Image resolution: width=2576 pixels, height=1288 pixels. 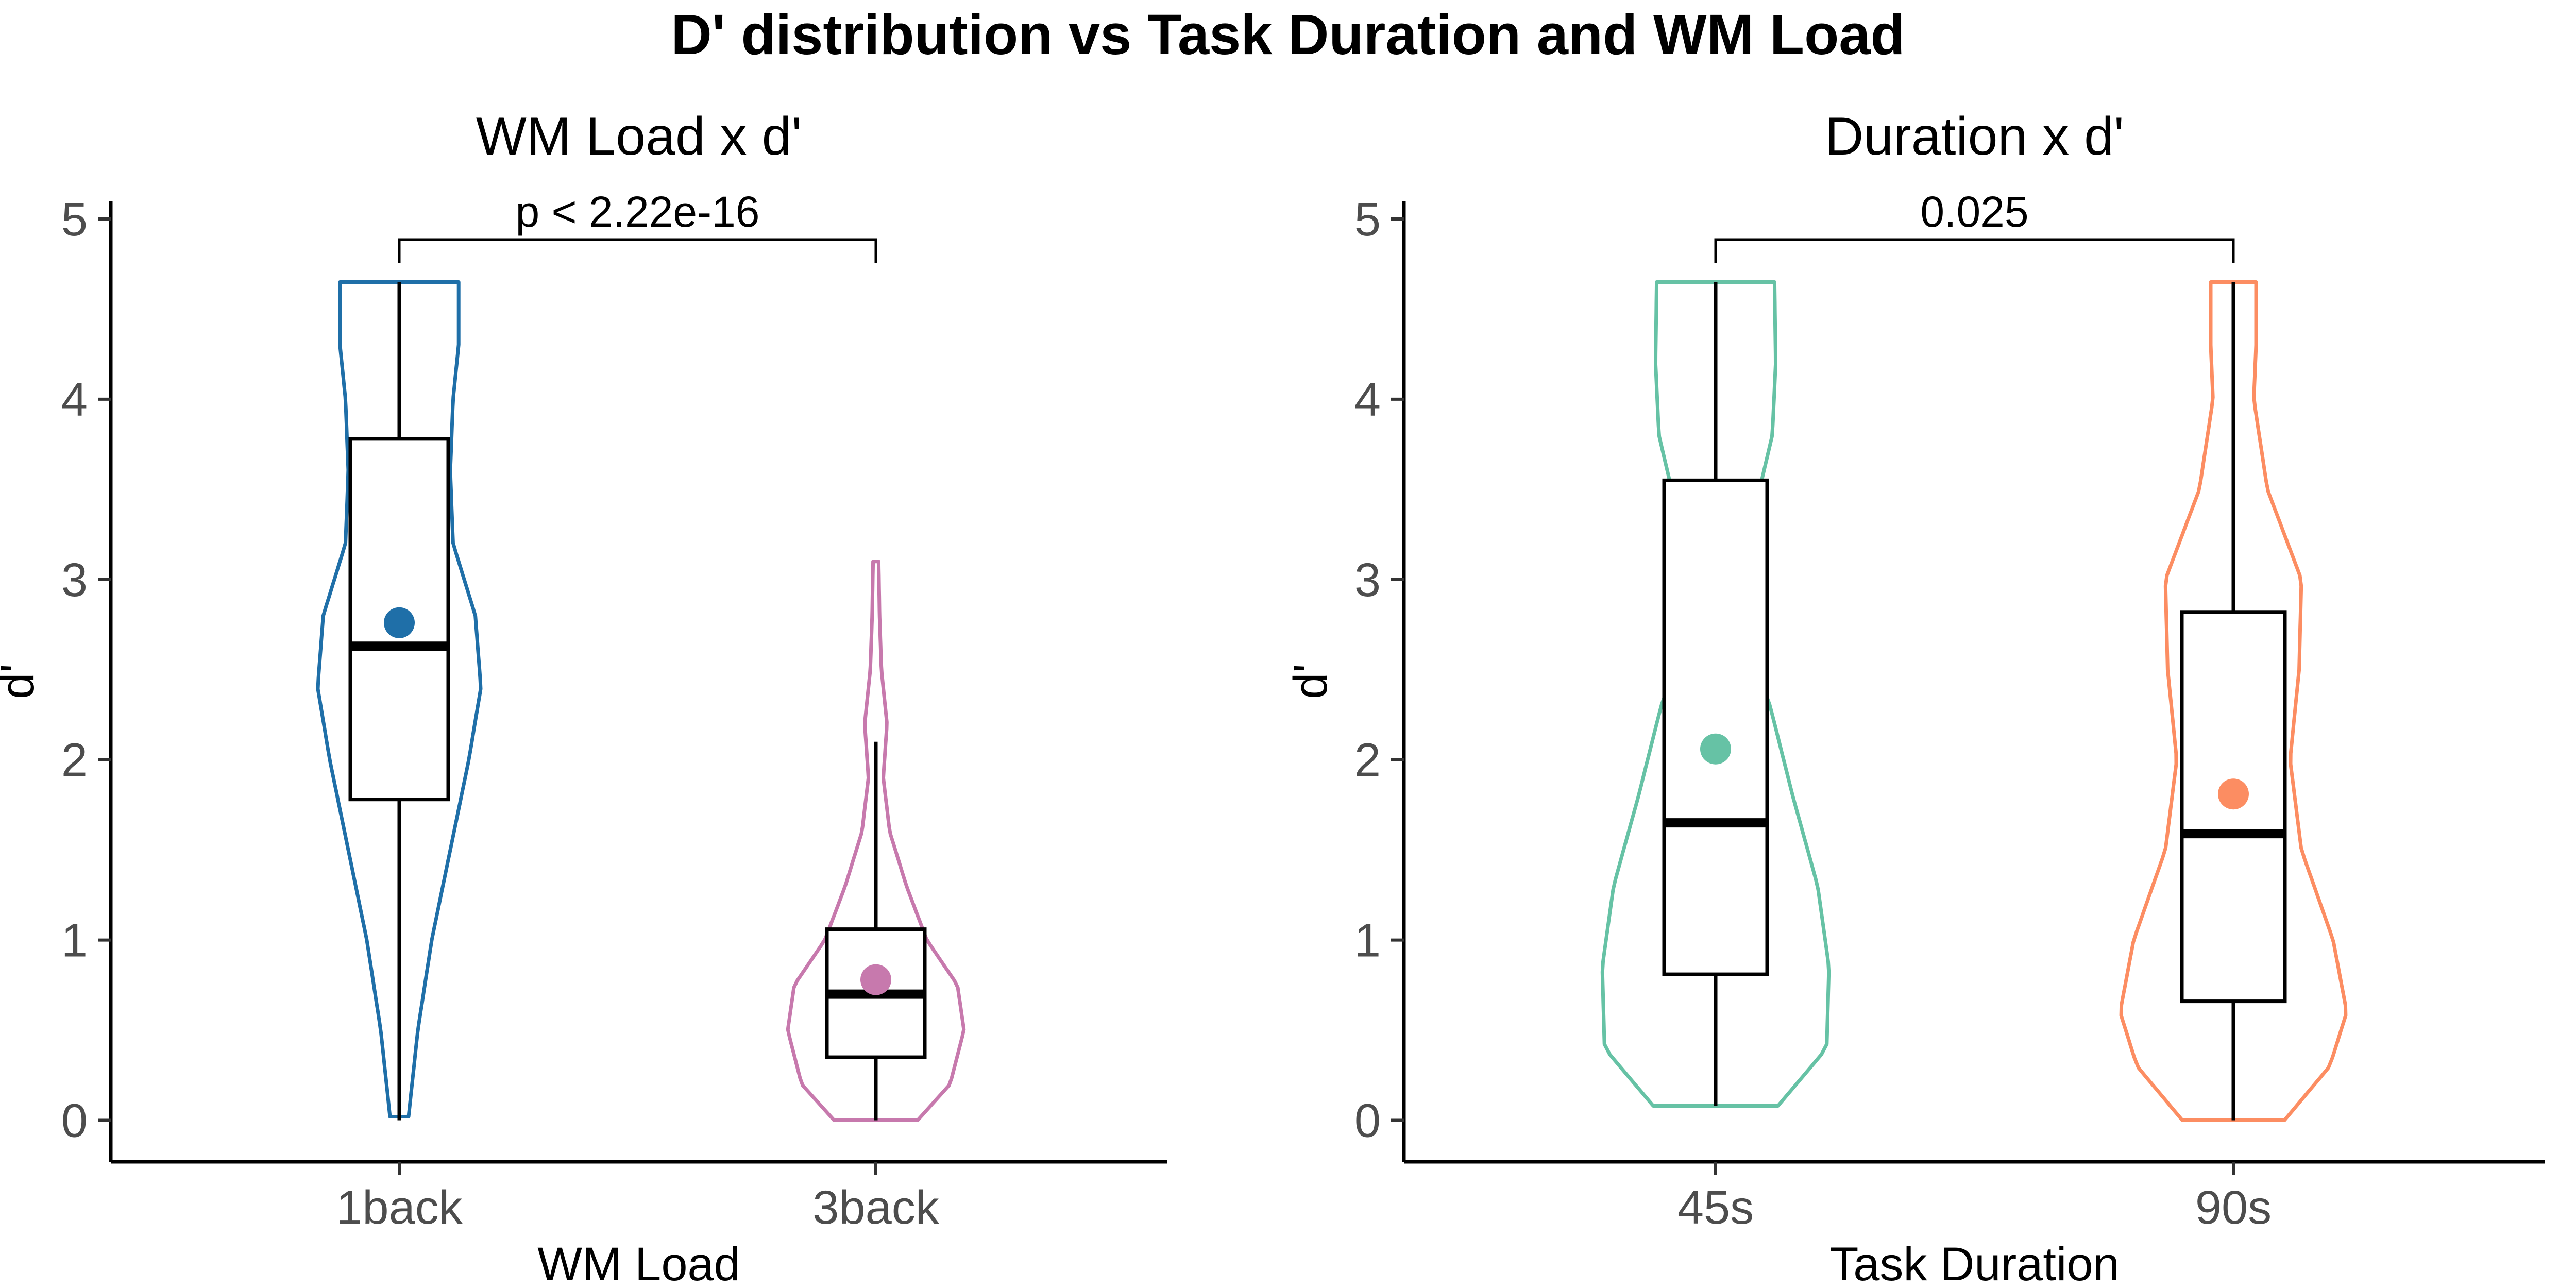 What do you see at coordinates (875, 1207) in the screenshot?
I see `x-tick-label: 3back` at bounding box center [875, 1207].